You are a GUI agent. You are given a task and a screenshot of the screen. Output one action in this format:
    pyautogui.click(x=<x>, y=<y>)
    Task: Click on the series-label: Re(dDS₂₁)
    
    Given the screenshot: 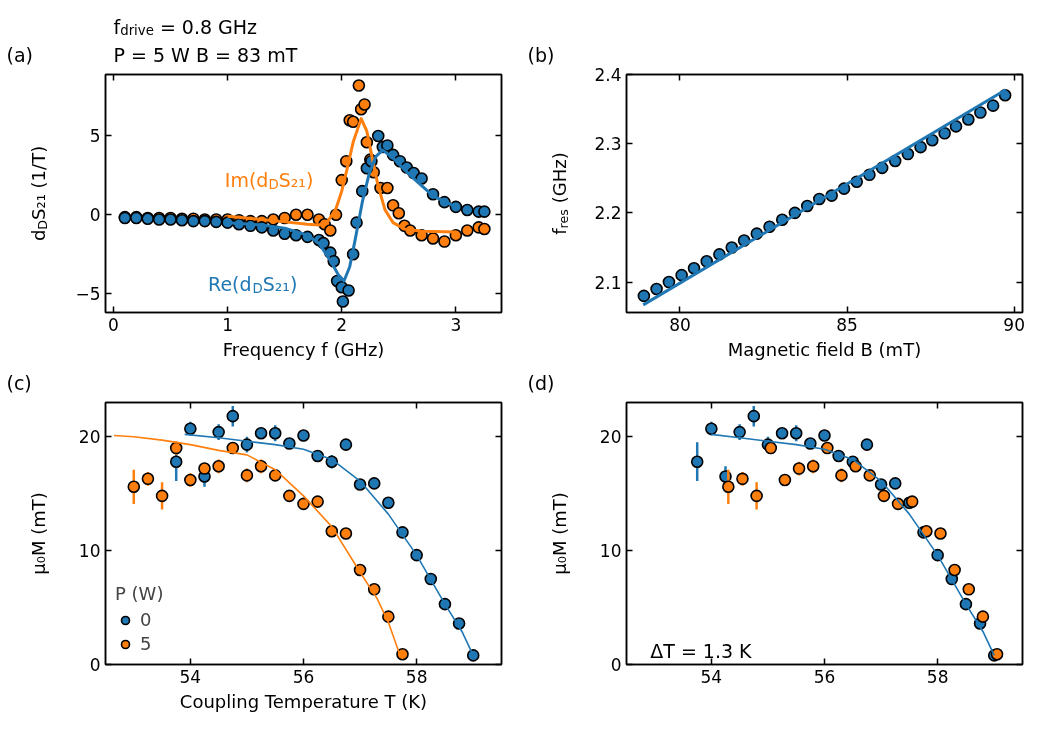 What is the action you would take?
    pyautogui.click(x=253, y=284)
    